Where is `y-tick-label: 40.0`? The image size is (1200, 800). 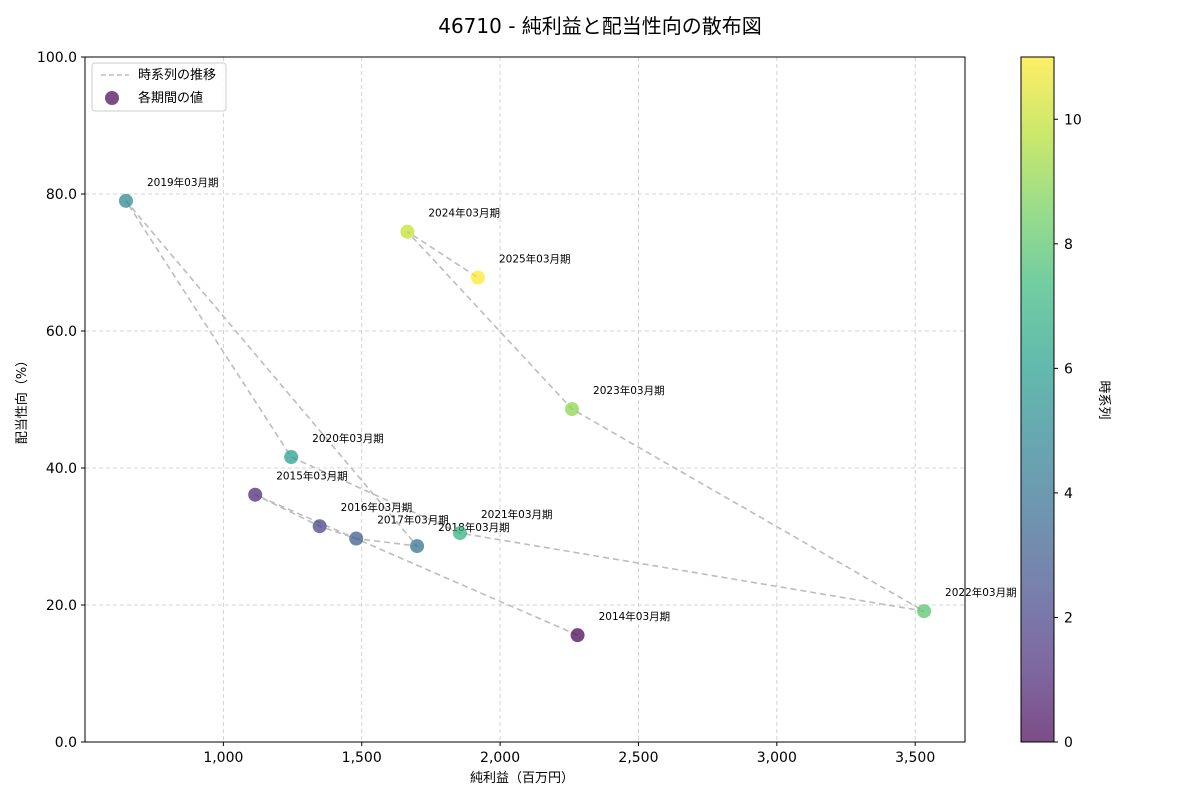
y-tick-label: 40.0 is located at coordinates (61, 469).